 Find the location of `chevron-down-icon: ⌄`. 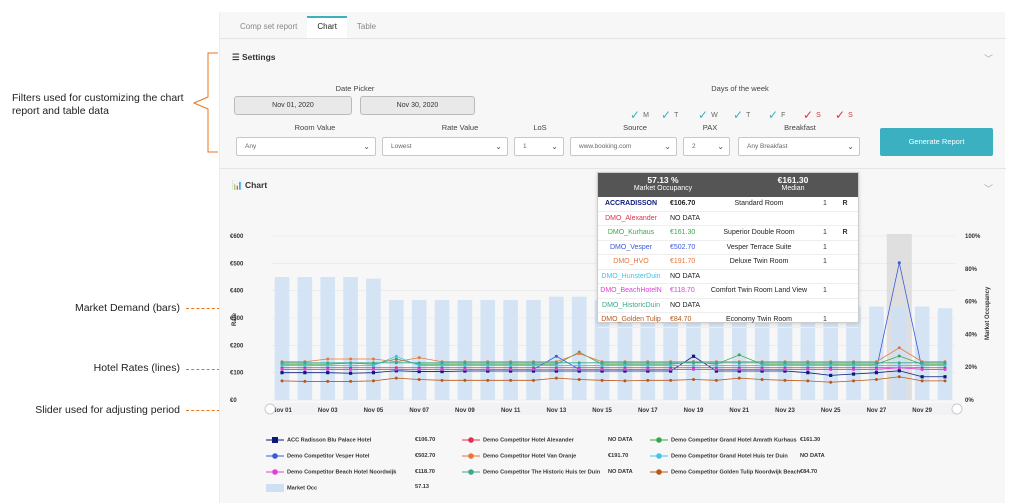

chevron-down-icon: ⌄ is located at coordinates (498, 146).